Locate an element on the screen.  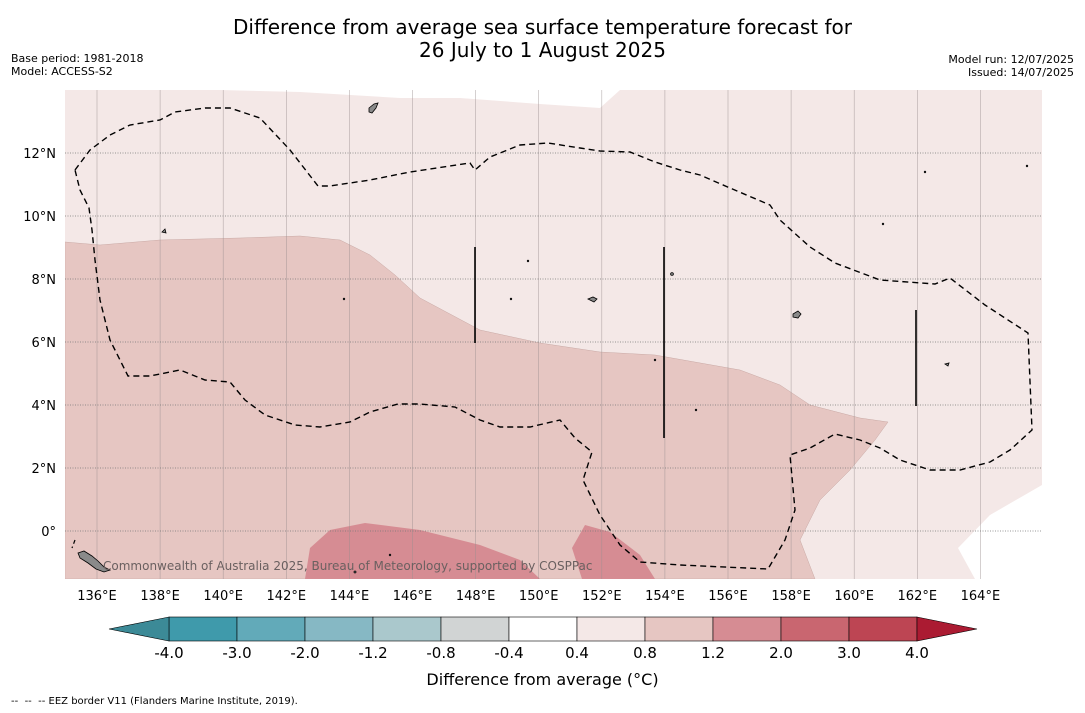
colorbar-tick-label: -0.8 is located at coordinates (440, 653).